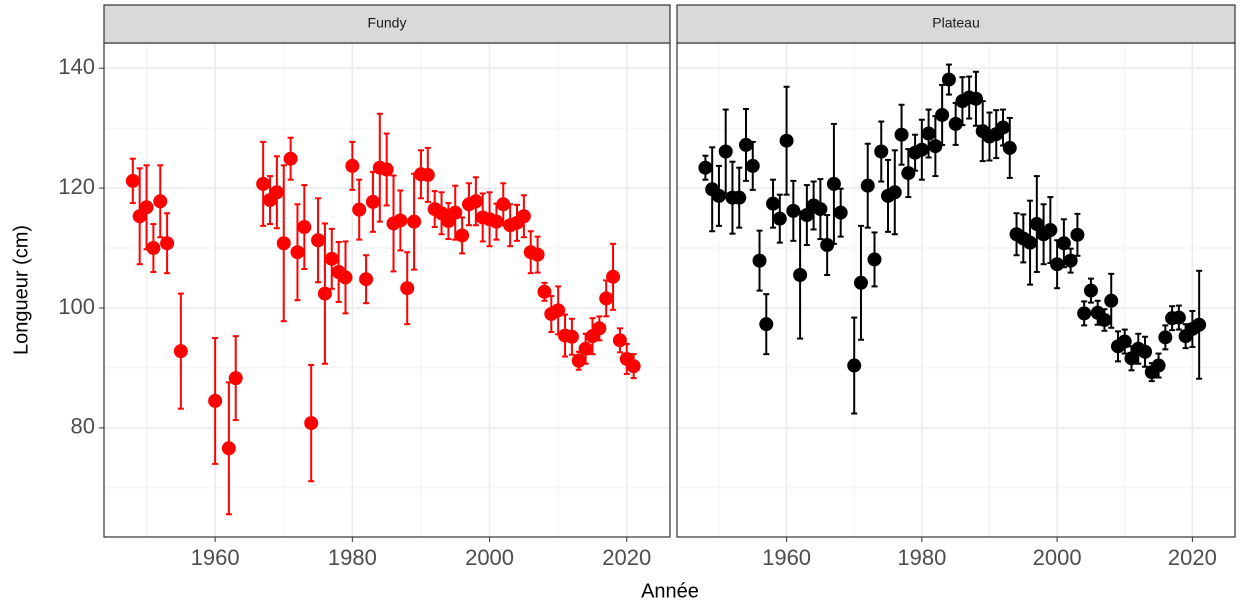  What do you see at coordinates (387, 23) in the screenshot?
I see `strip-label: Fundy` at bounding box center [387, 23].